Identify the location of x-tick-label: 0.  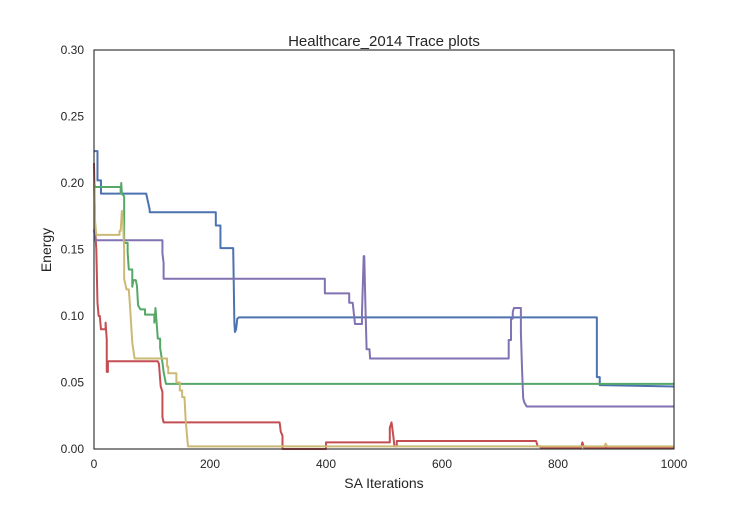
(94, 464).